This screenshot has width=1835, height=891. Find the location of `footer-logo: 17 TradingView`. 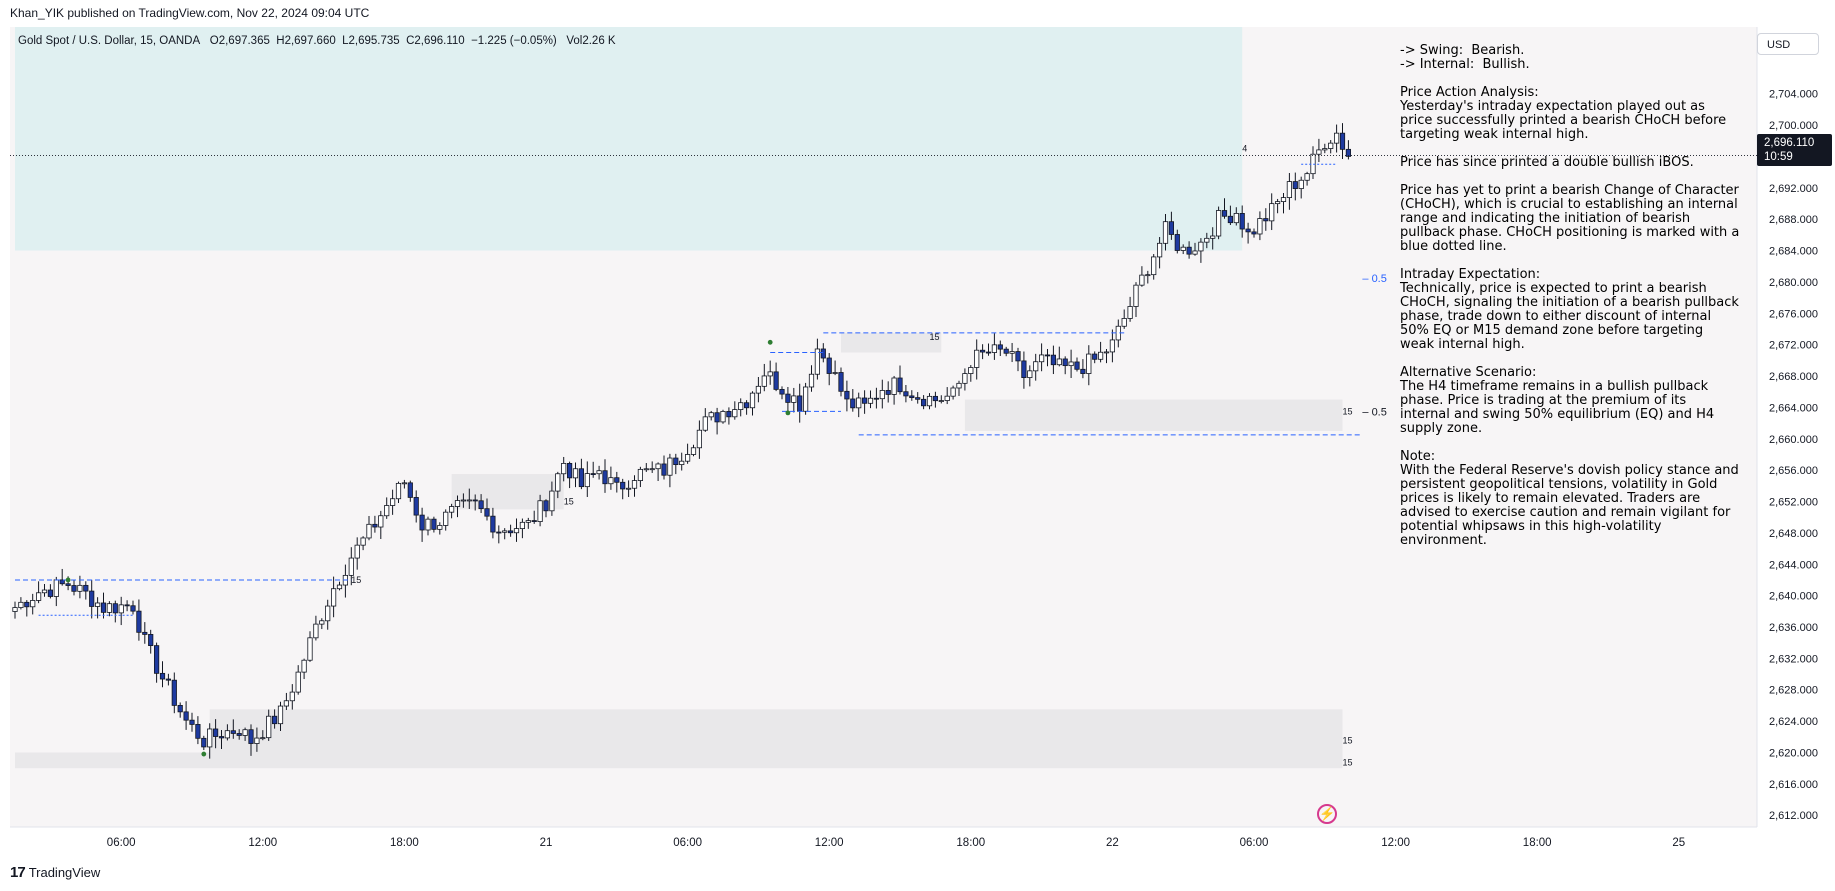

footer-logo: 17 TradingView is located at coordinates (55, 872).